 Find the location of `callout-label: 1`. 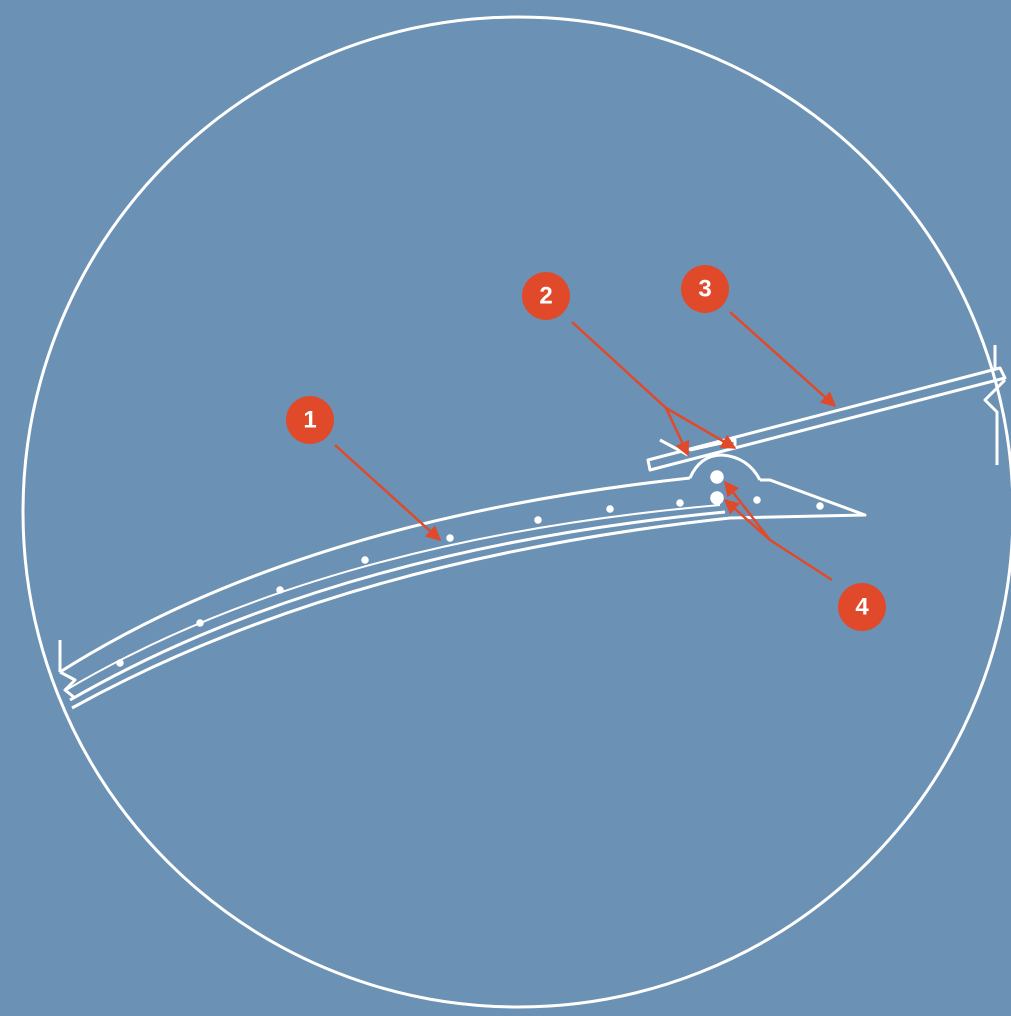

callout-label: 1 is located at coordinates (309, 420).